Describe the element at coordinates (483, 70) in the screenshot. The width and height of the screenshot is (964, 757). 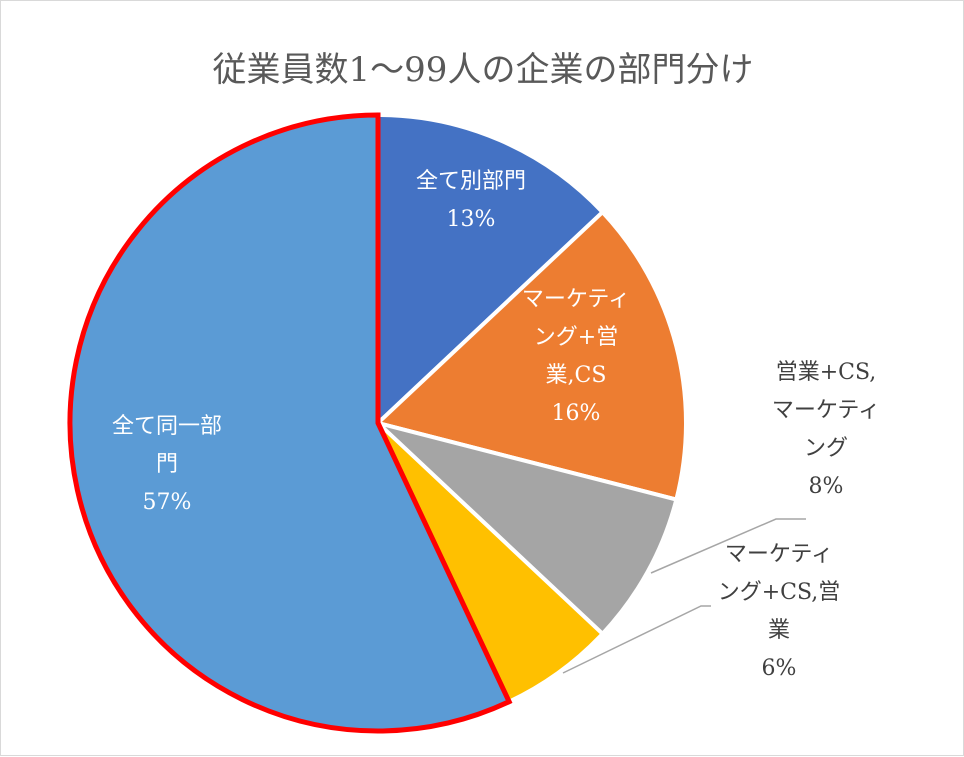
I see `chart-title: 従業員数1～99人の企業の部門分け` at that location.